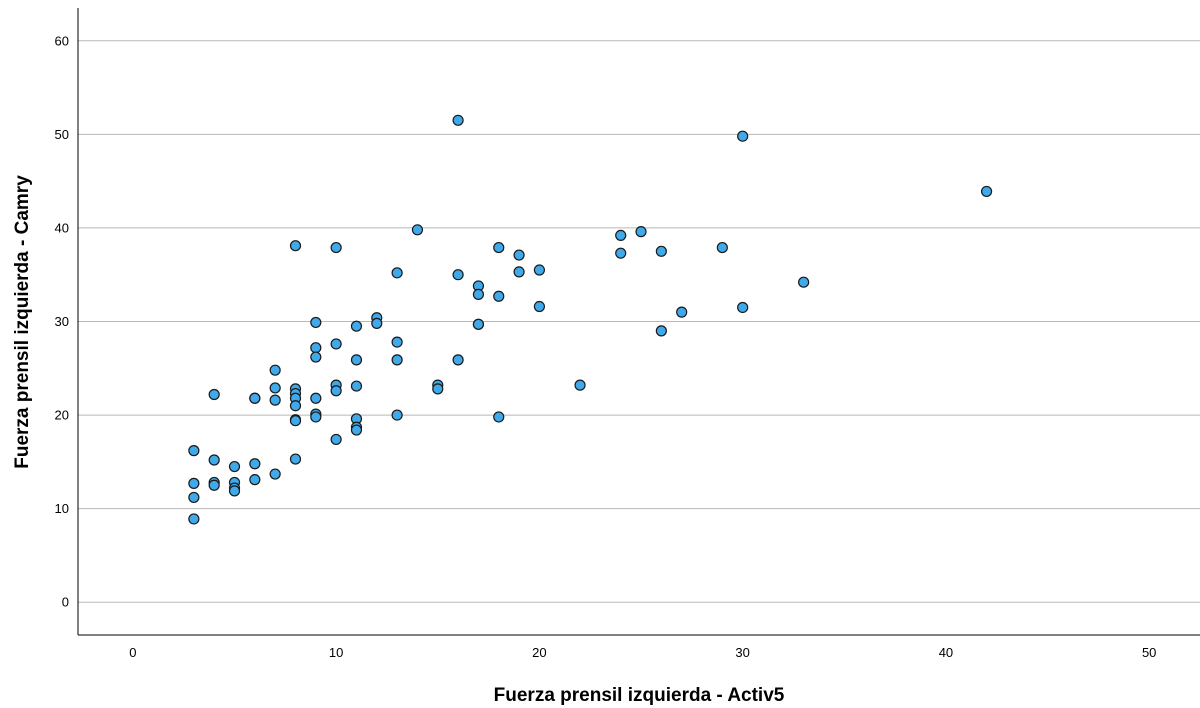 The width and height of the screenshot is (1200, 708). I want to click on y-tick-label: 30, so click(62, 321).